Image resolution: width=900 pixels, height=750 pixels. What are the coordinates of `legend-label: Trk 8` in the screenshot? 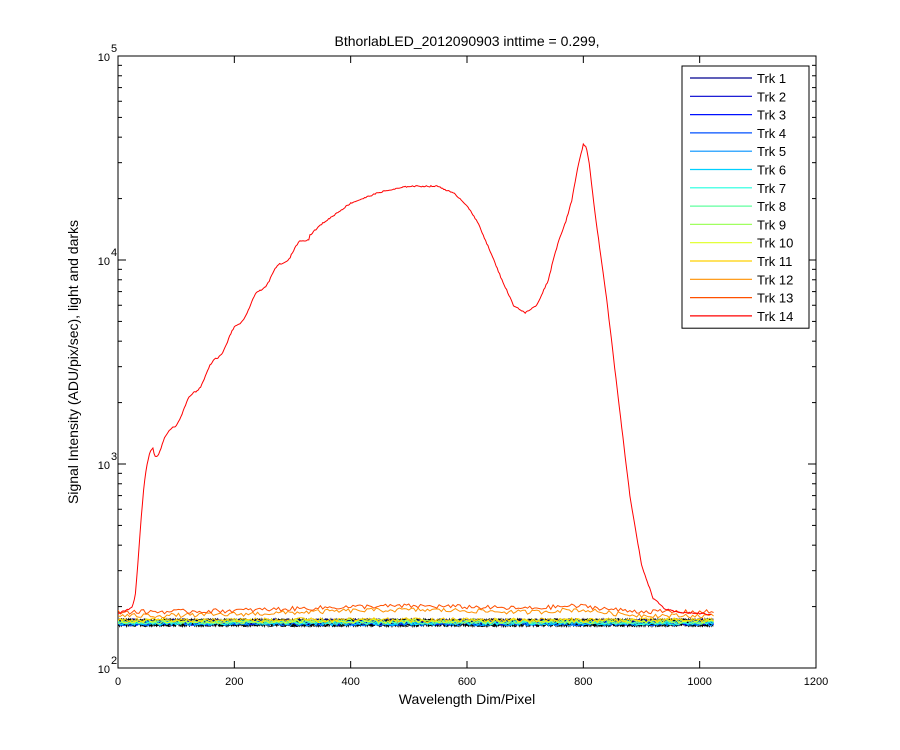 It's located at (771, 206).